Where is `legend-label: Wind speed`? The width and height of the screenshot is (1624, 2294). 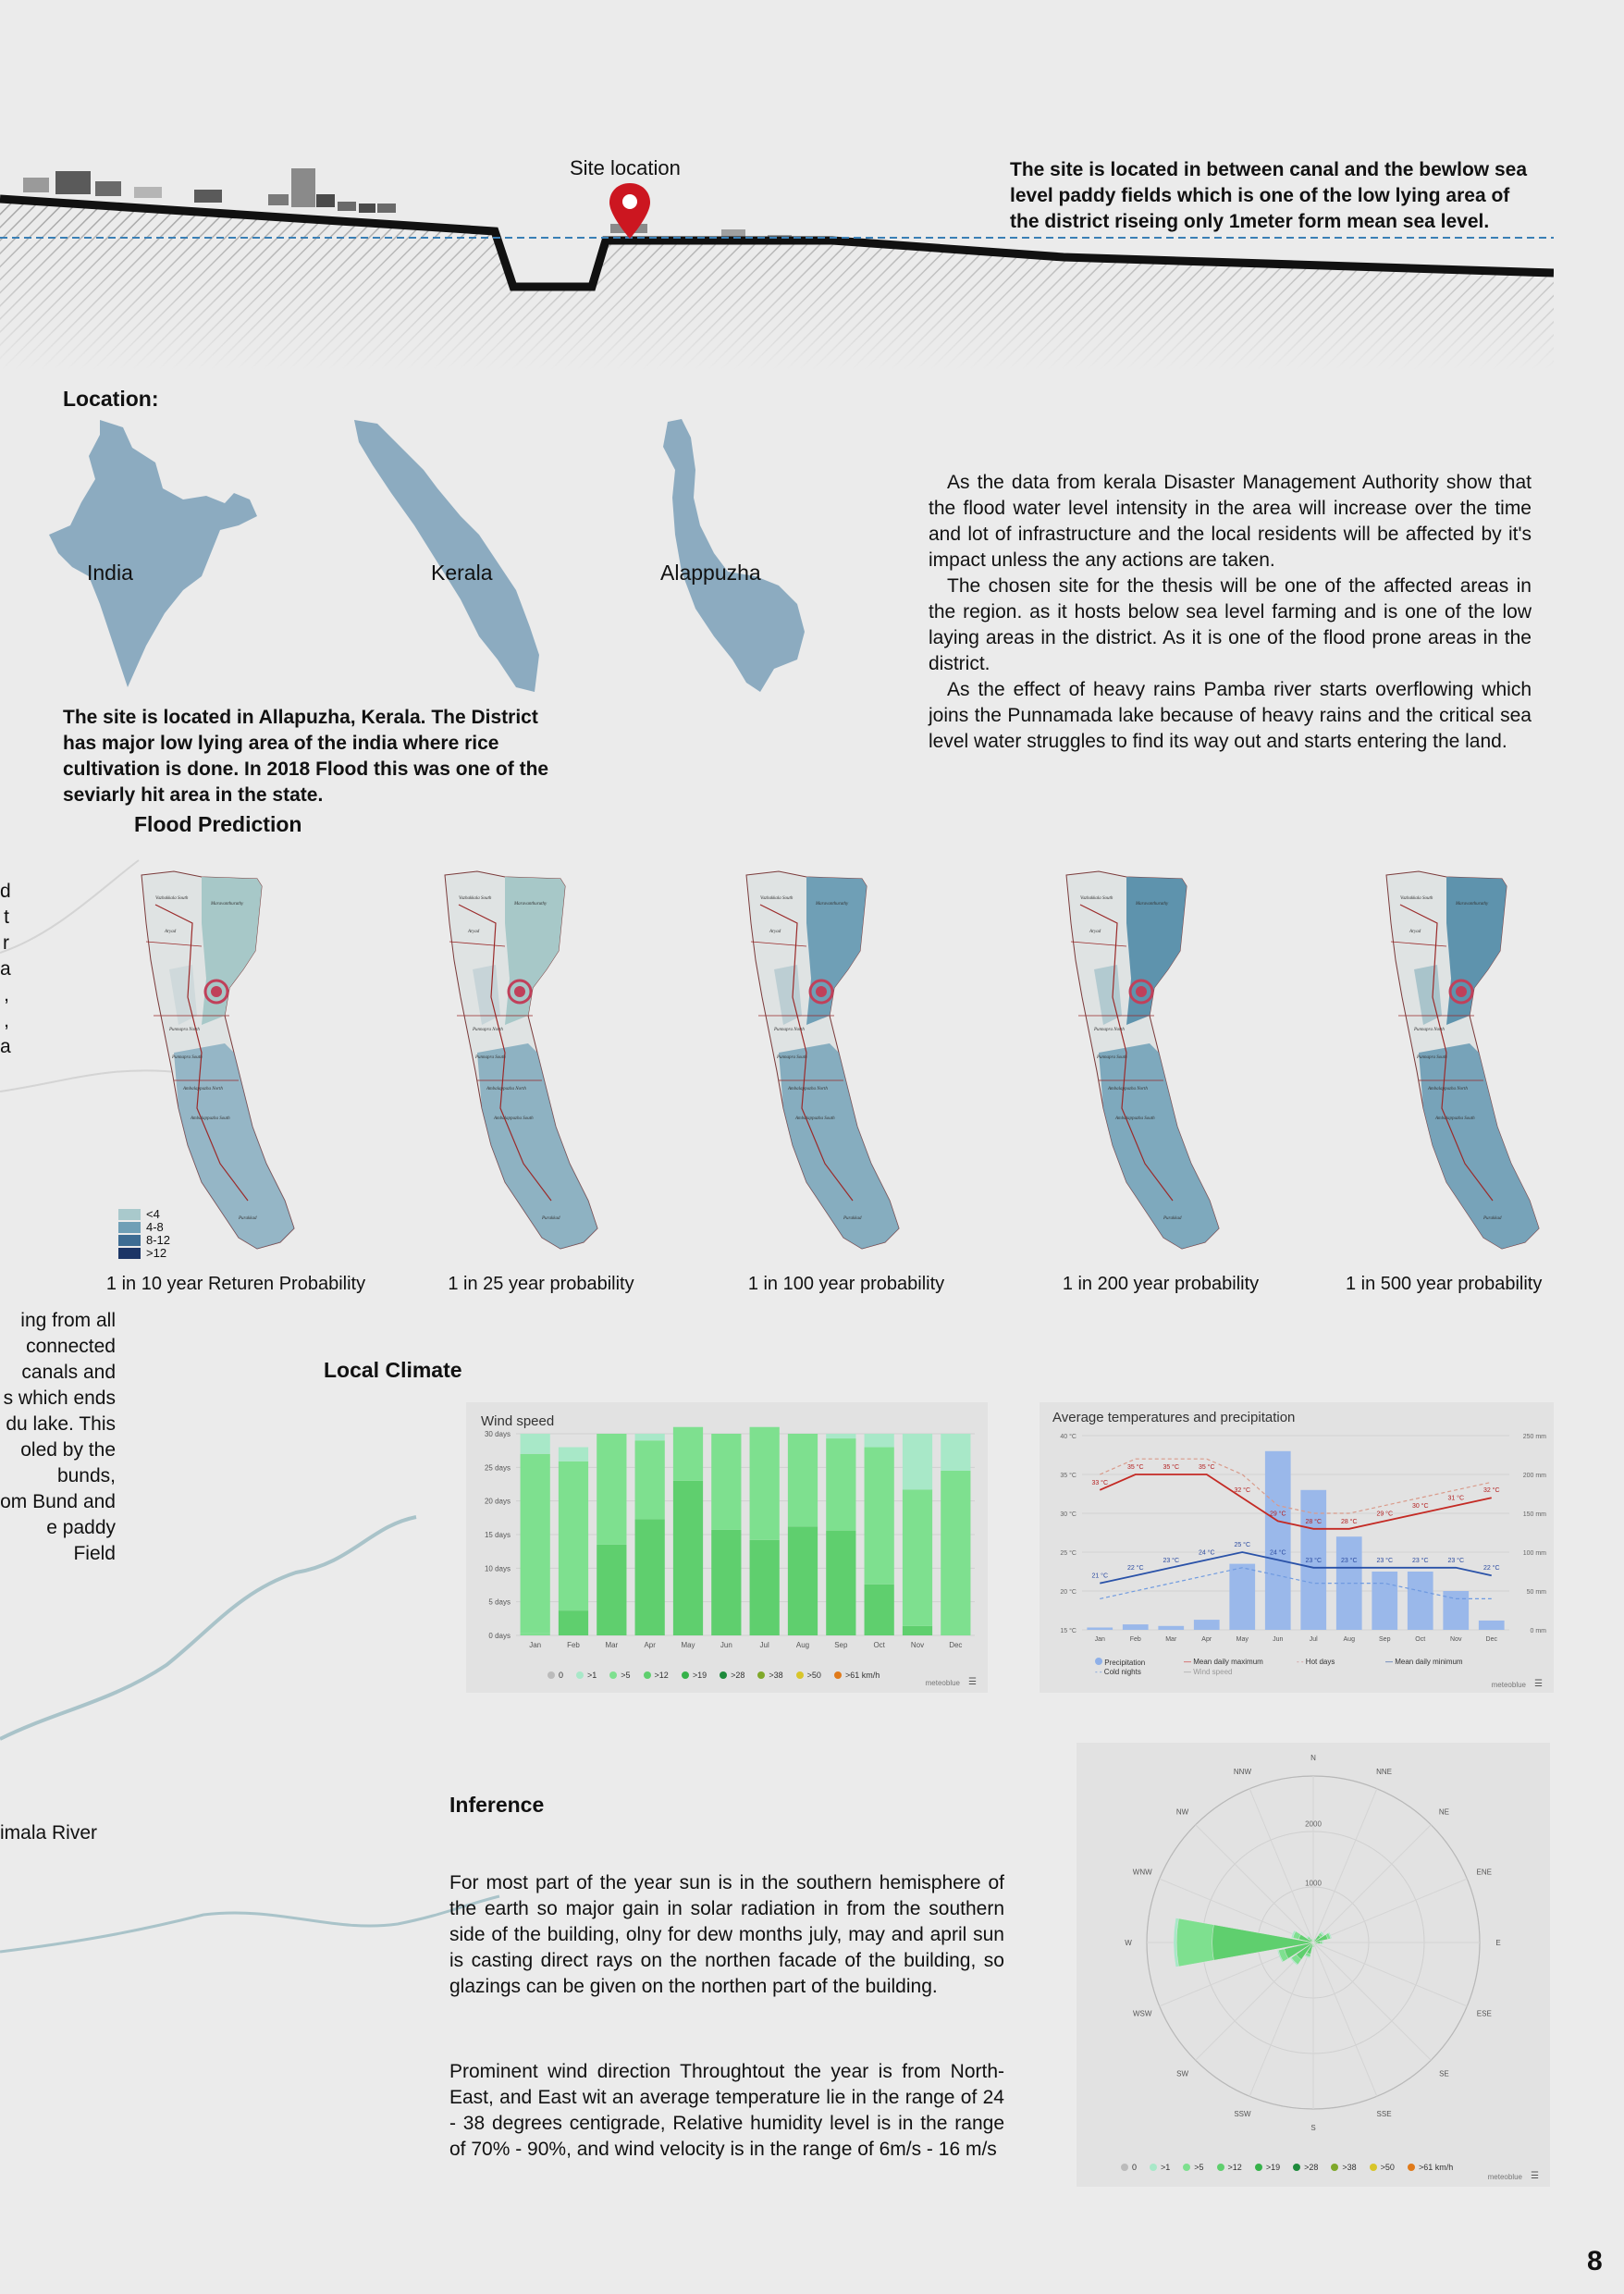 legend-label: Wind speed is located at coordinates (1213, 1672).